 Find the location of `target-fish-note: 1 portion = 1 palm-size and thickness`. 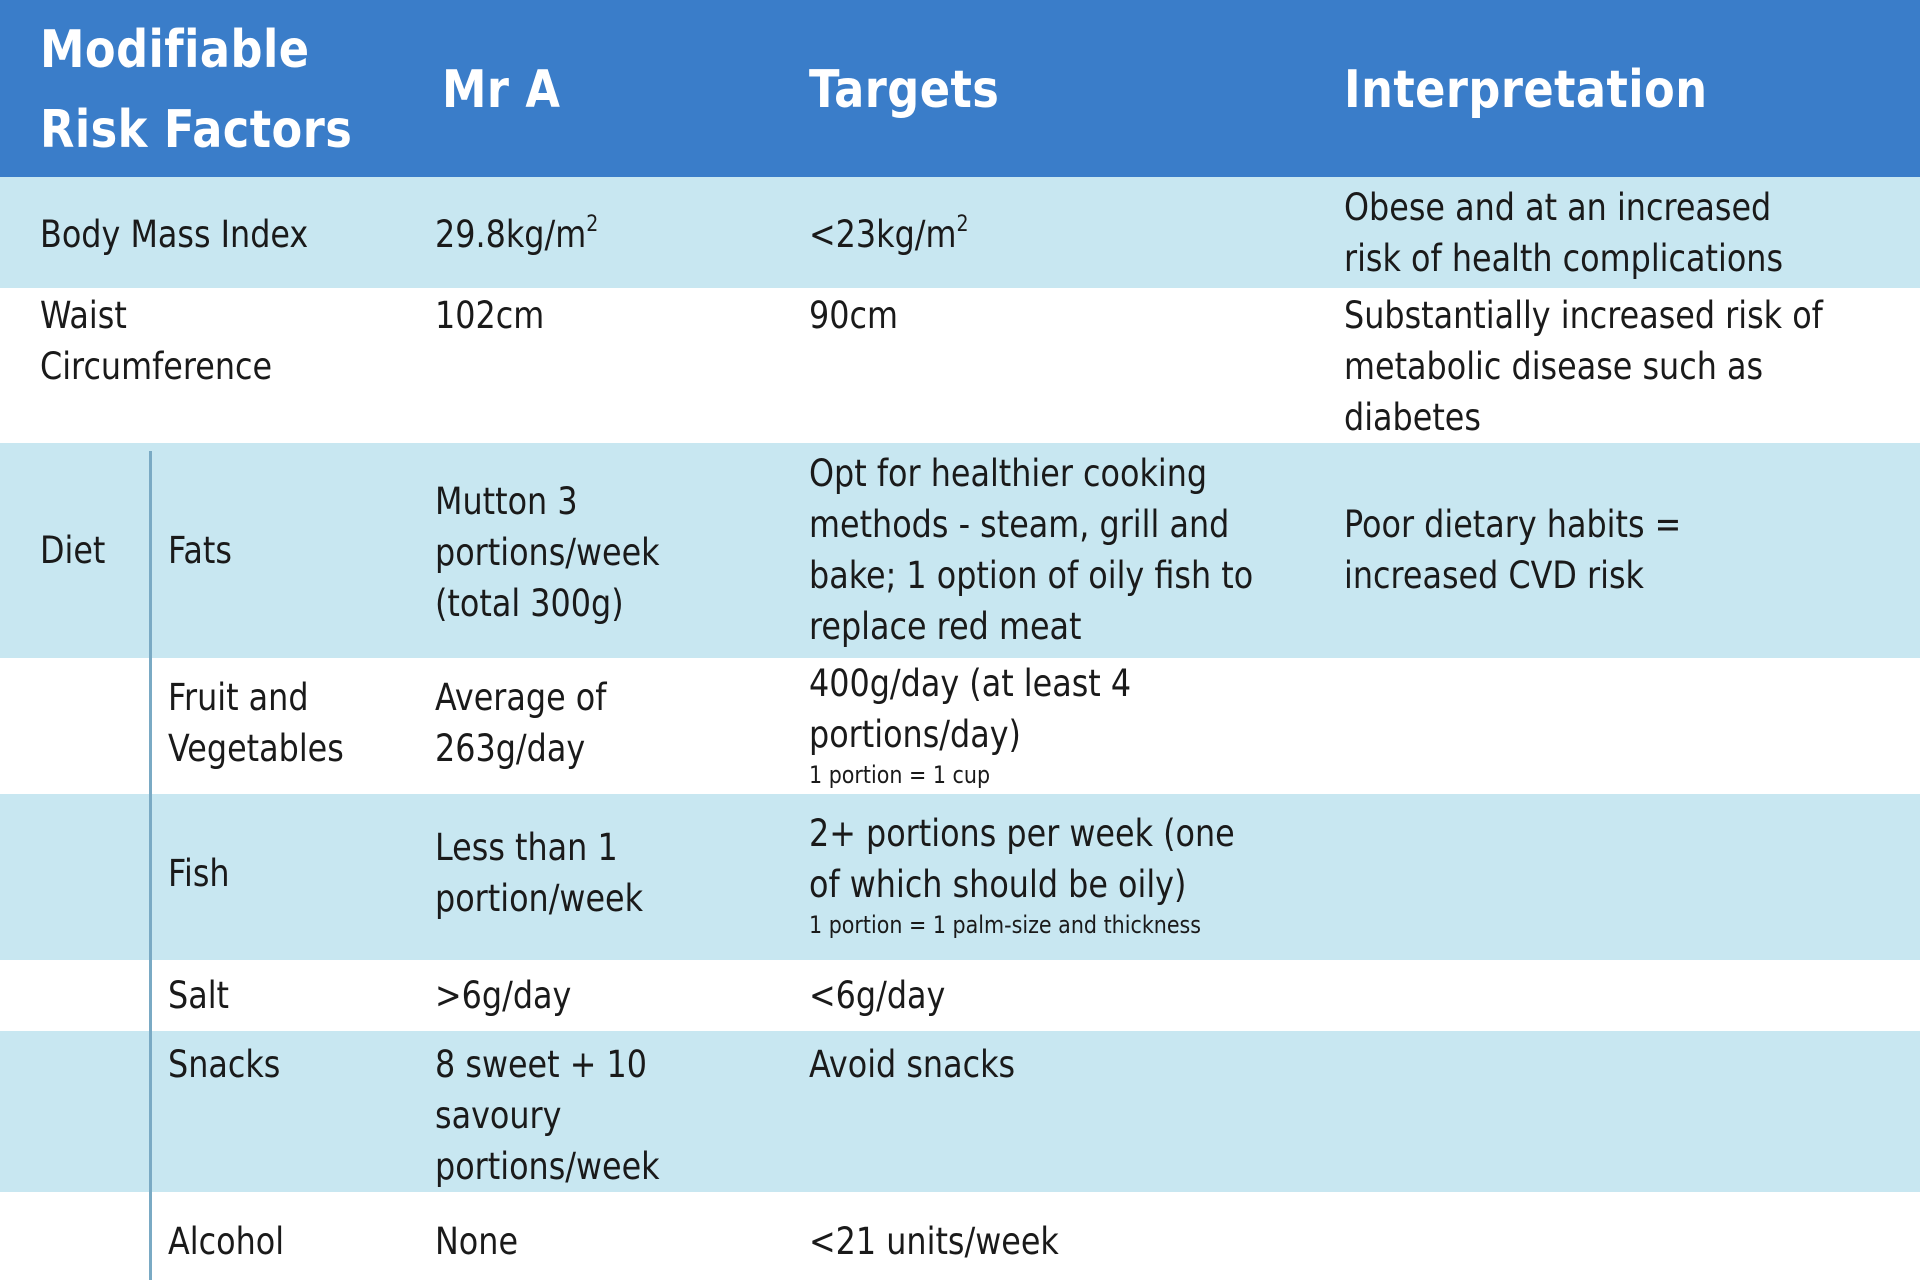

target-fish-note: 1 portion = 1 palm-size and thickness is located at coordinates (1005, 925).